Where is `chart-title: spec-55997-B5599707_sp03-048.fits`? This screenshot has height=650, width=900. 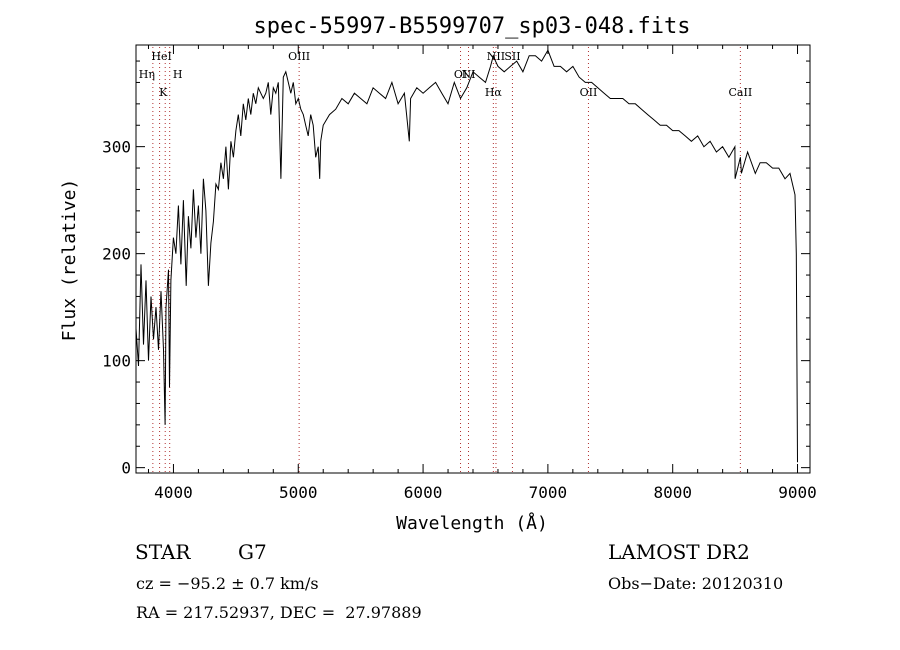 chart-title: spec-55997-B5599707_sp03-048.fits is located at coordinates (471, 26).